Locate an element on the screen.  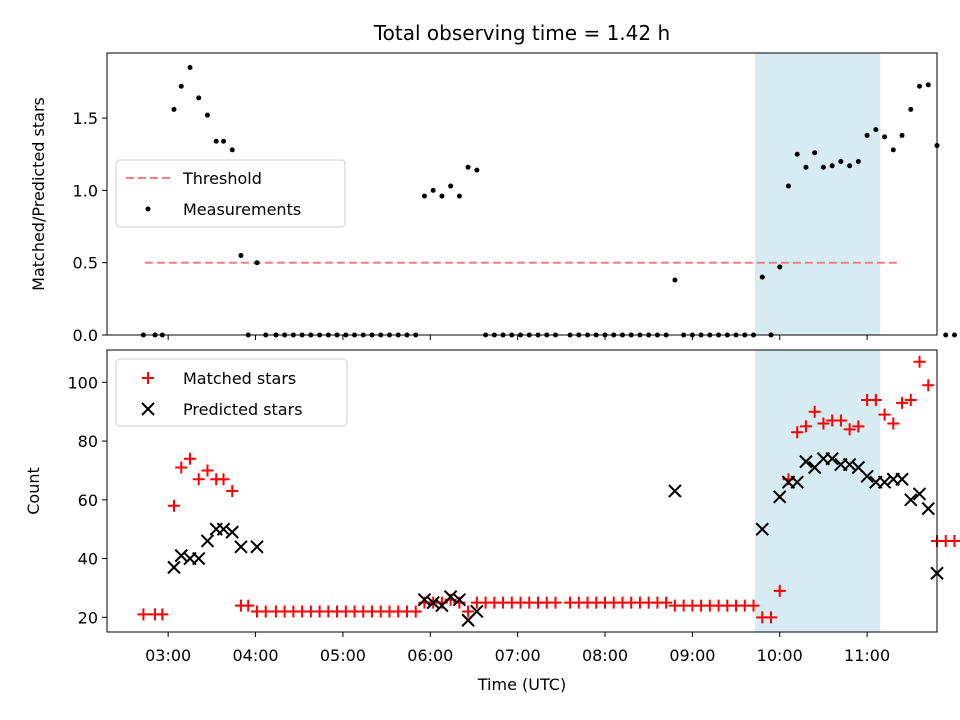
bottom-y-tick-label: 80 is located at coordinates (88, 441).